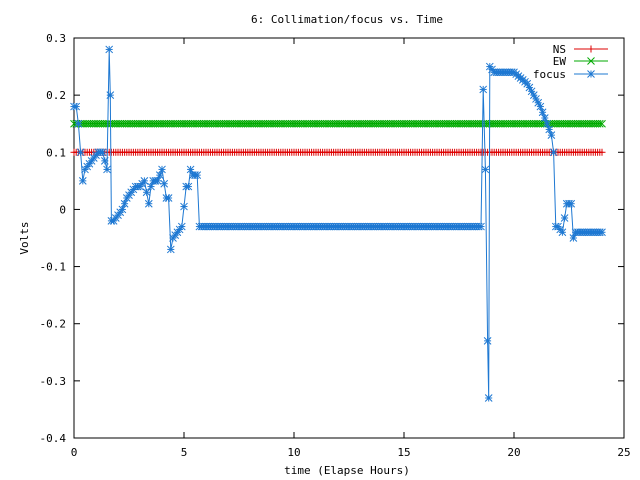 Image resolution: width=640 pixels, height=480 pixels. What do you see at coordinates (74, 452) in the screenshot?
I see `x-tick-label: 0` at bounding box center [74, 452].